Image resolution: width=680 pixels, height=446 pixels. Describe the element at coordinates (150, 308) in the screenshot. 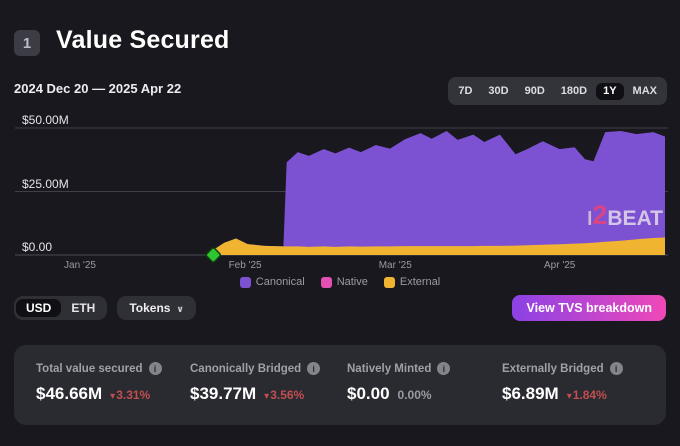

I see `tokens-label: Tokens` at that location.